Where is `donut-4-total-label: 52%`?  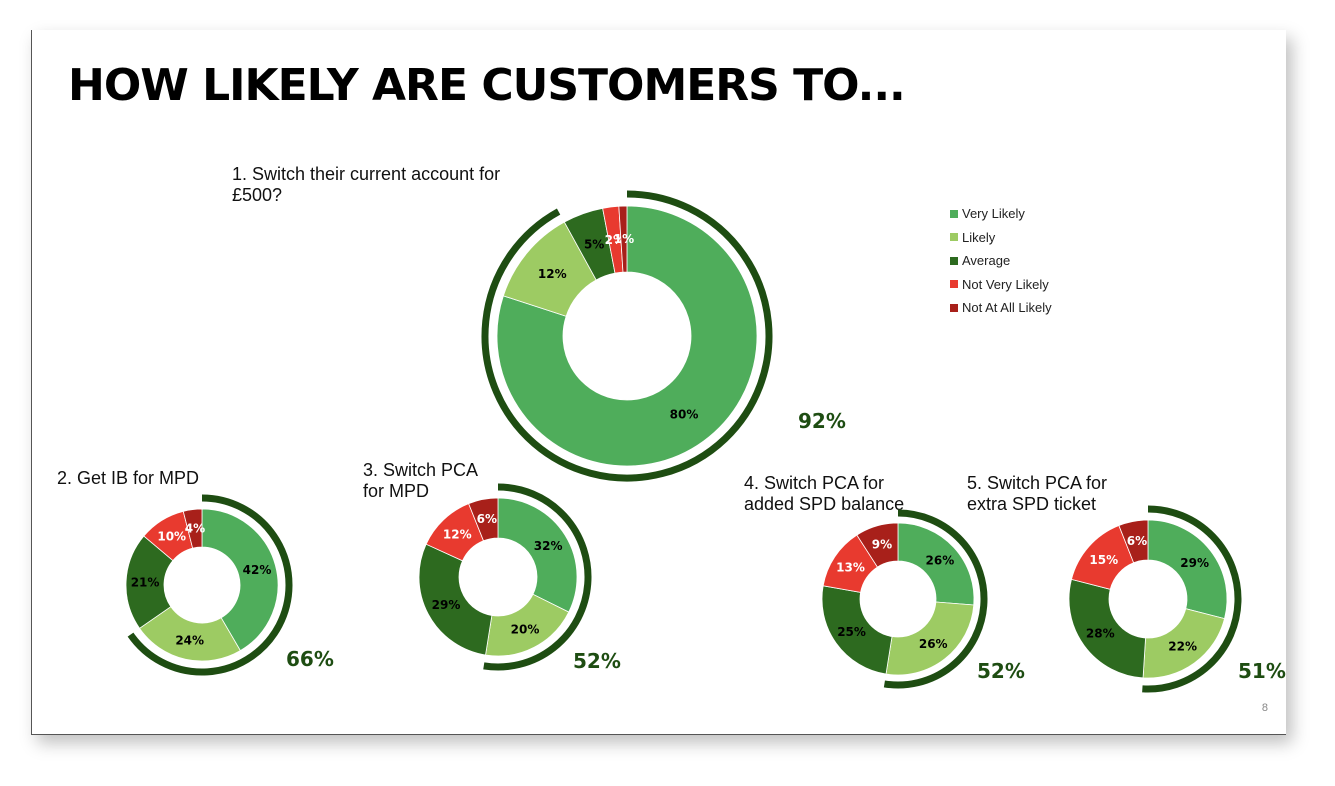 donut-4-total-label: 52% is located at coordinates (1001, 671).